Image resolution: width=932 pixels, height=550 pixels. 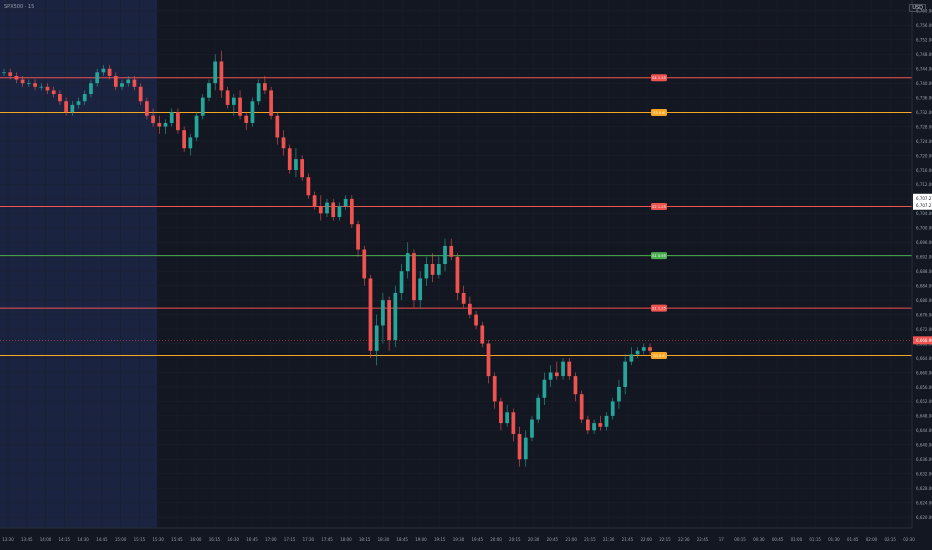 I want to click on time-tick-label: 18:30, so click(x=384, y=539).